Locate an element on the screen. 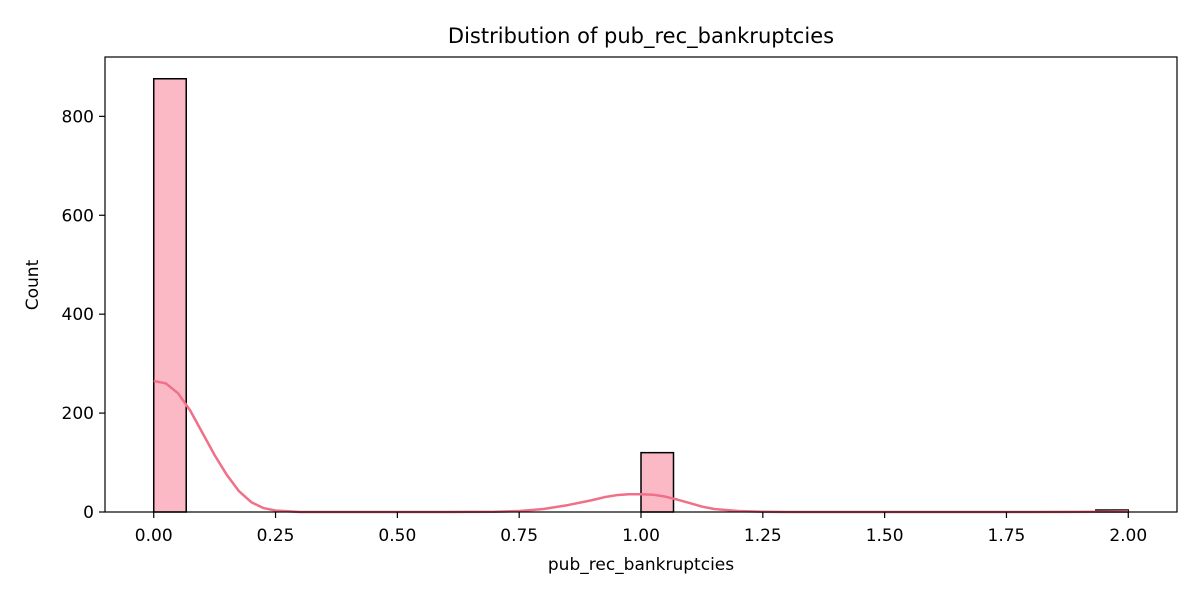  y-axis-label: Count is located at coordinates (33, 284).